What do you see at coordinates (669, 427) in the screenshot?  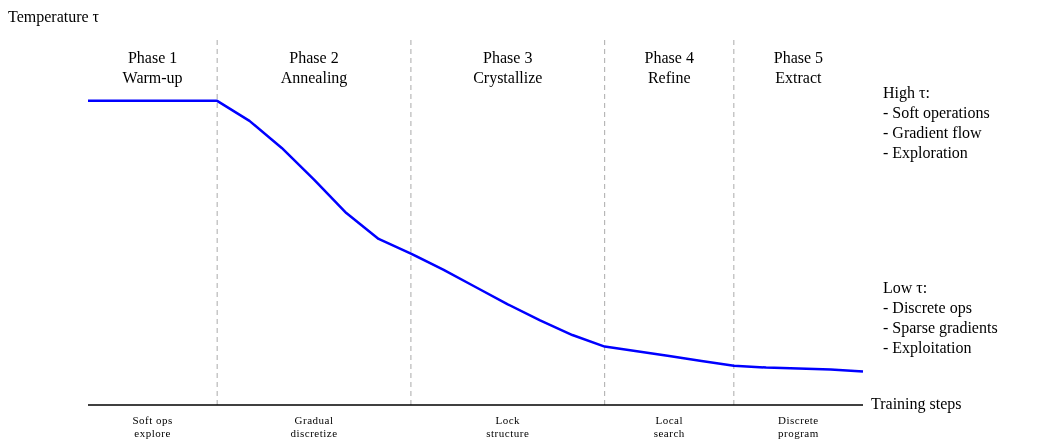 I see `text: Local search` at bounding box center [669, 427].